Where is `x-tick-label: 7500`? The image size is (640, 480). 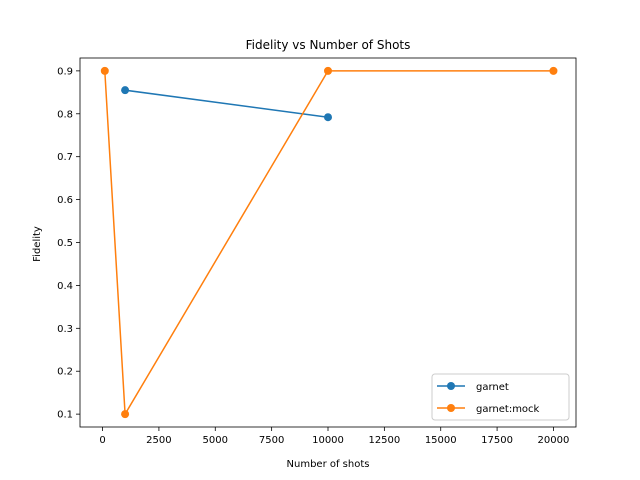 x-tick-label: 7500 is located at coordinates (271, 440).